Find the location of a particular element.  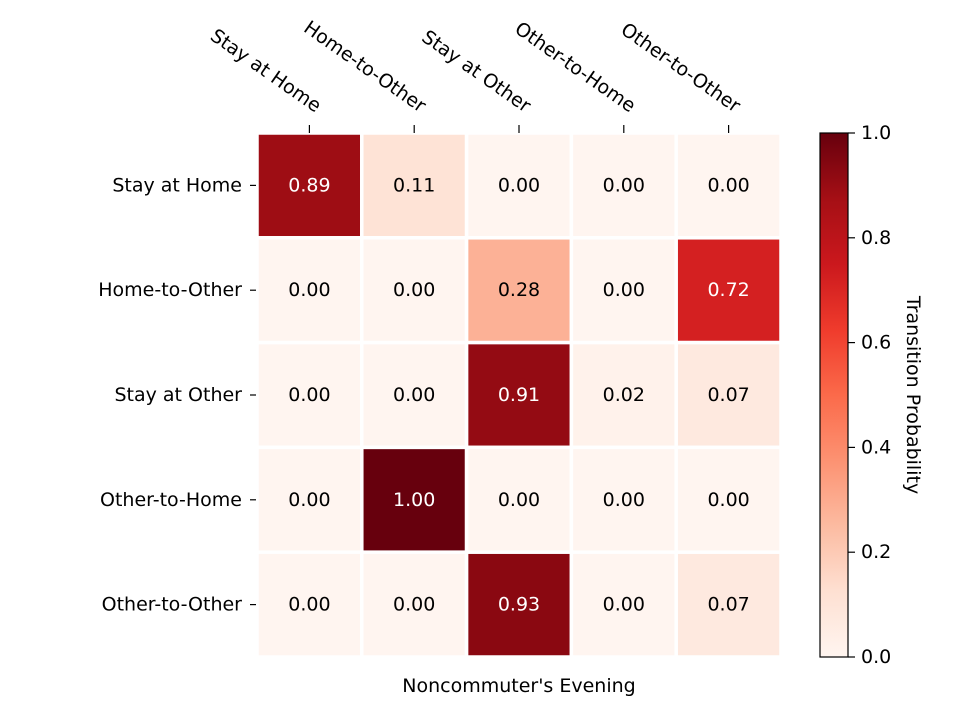

colorbar-tick-label: 0.0 is located at coordinates (876, 657).